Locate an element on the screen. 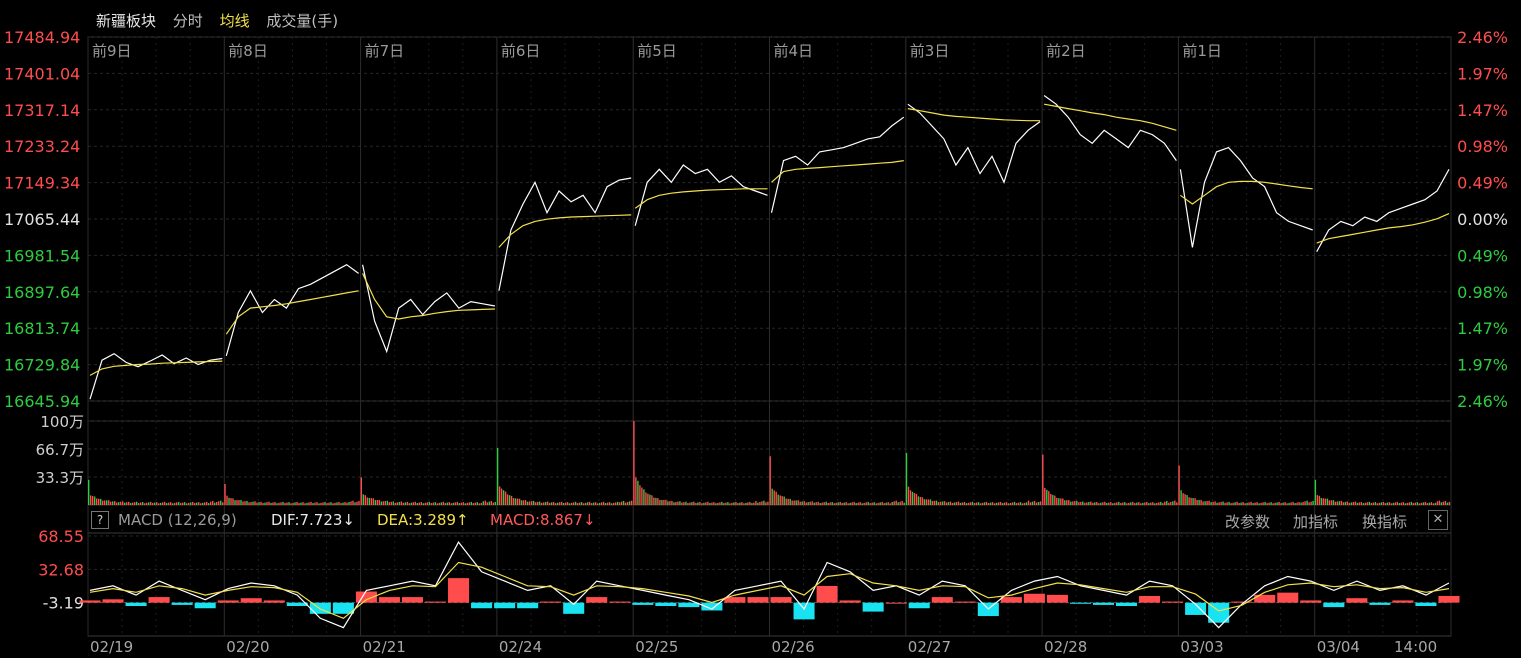 The image size is (1521, 658). macd-params: MACD (12,26,9) is located at coordinates (177, 520).